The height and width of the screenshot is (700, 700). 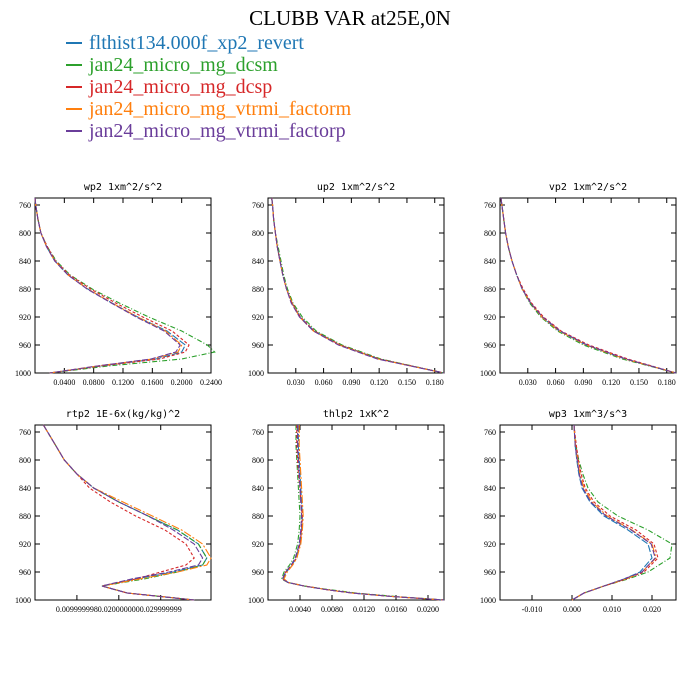 I want to click on x-tick-label: 0.009999998, so click(x=77, y=609).